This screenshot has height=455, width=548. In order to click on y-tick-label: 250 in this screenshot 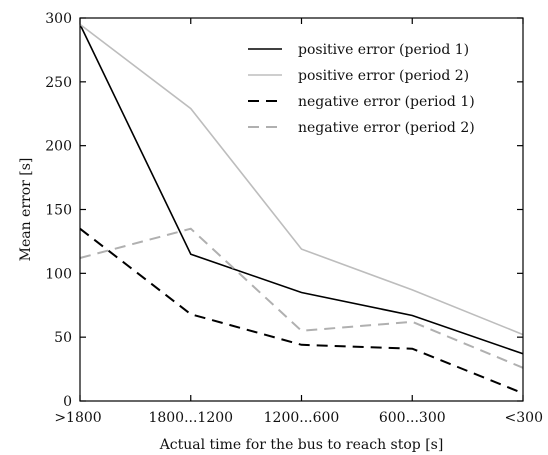, I will do `click(58, 83)`.